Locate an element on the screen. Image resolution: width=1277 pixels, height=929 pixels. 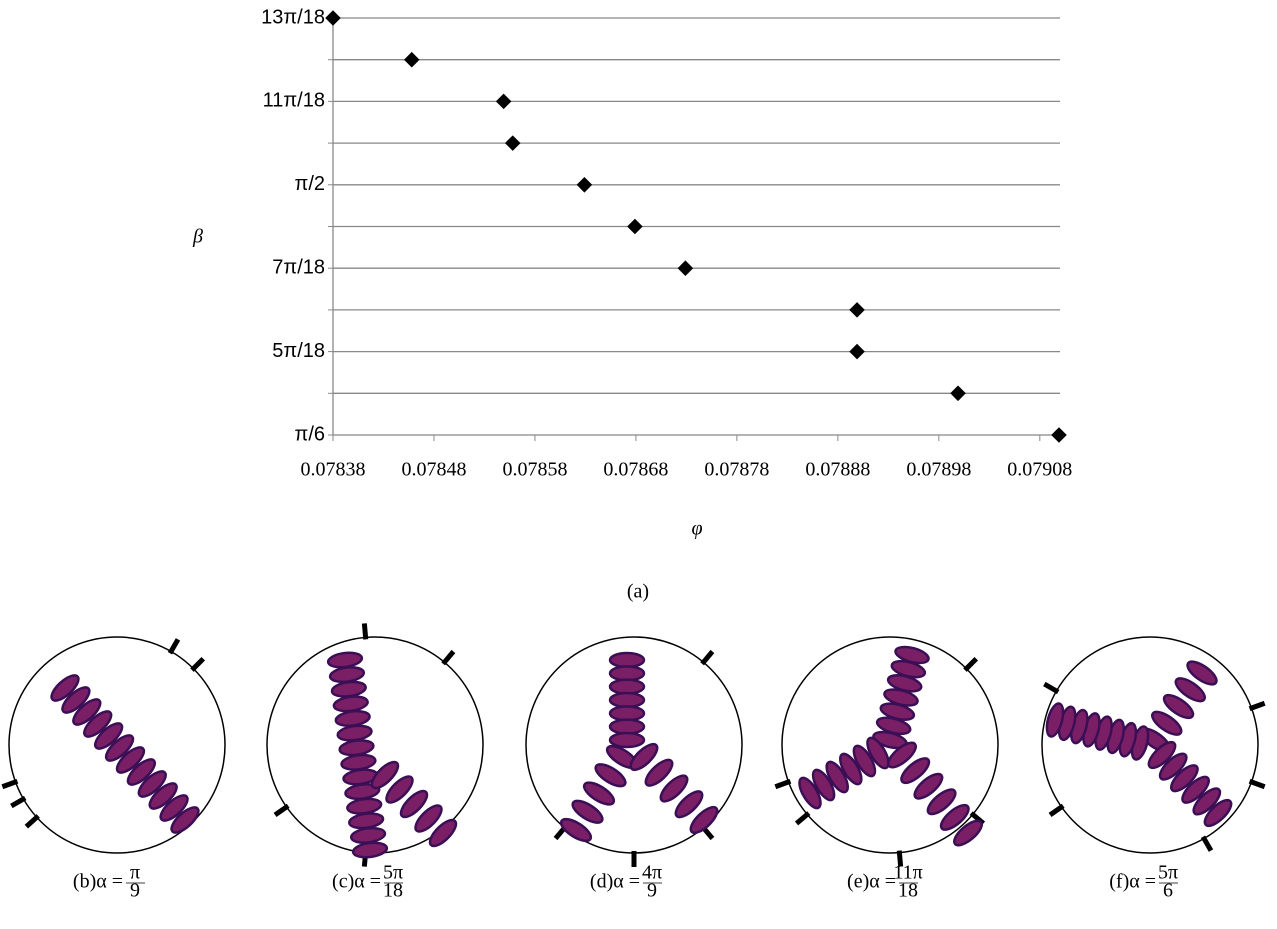
panel: (d)α = 4π9 is located at coordinates (634, 769).